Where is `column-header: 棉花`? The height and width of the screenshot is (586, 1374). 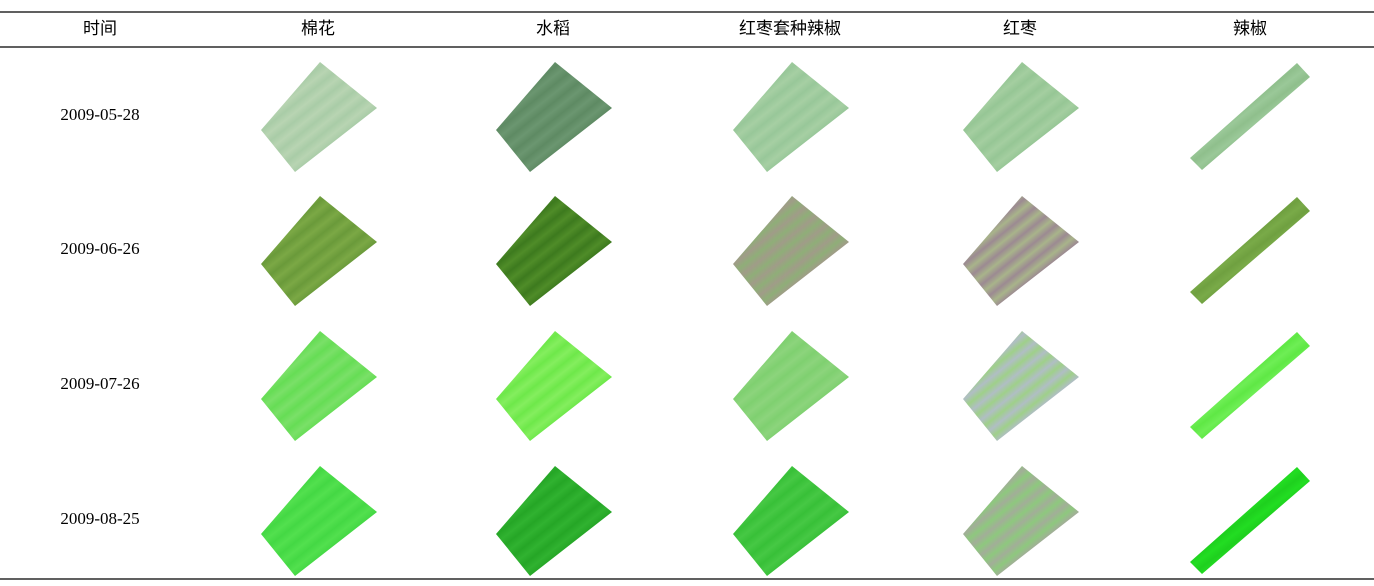
column-header: 棉花 is located at coordinates (318, 28).